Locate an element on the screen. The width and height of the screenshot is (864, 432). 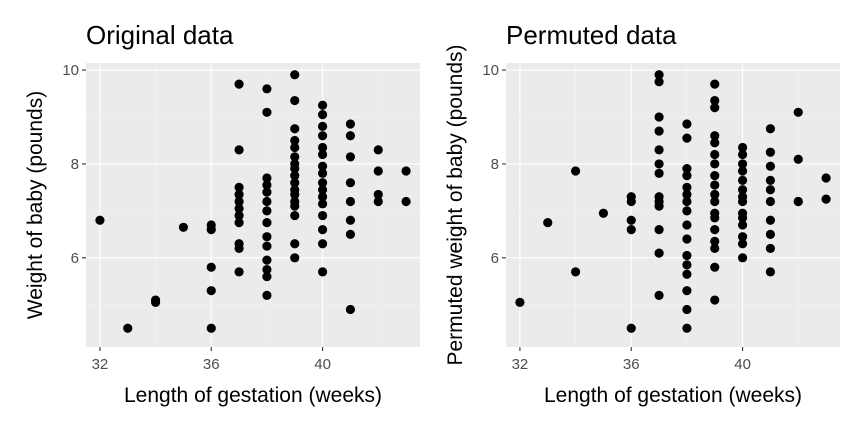
x-tick-label: 40 is located at coordinates (742, 364).